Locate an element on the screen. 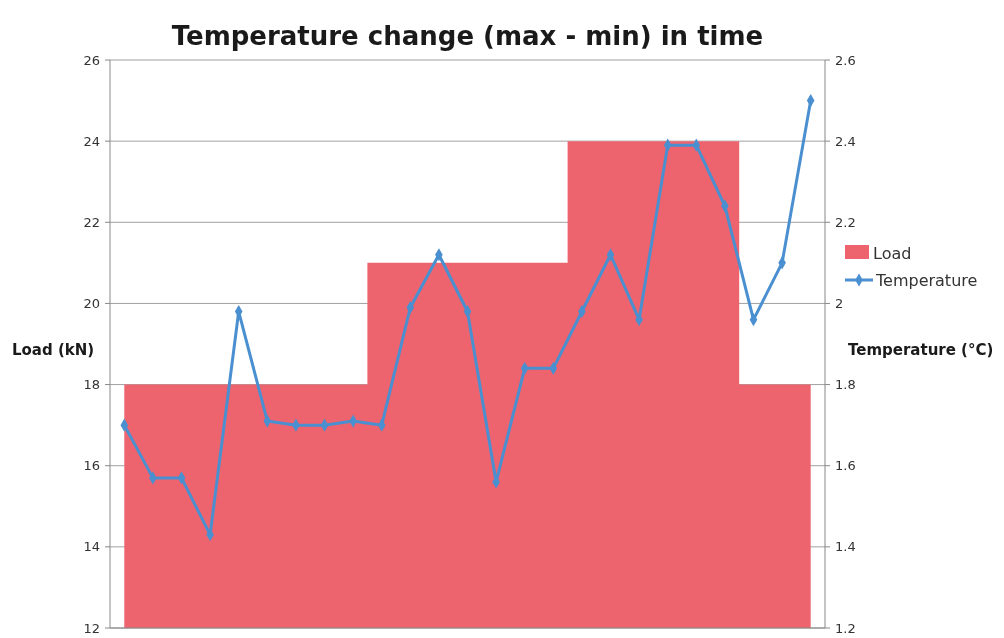 The height and width of the screenshot is (638, 1004). y-tick-label: 24 is located at coordinates (91, 141).